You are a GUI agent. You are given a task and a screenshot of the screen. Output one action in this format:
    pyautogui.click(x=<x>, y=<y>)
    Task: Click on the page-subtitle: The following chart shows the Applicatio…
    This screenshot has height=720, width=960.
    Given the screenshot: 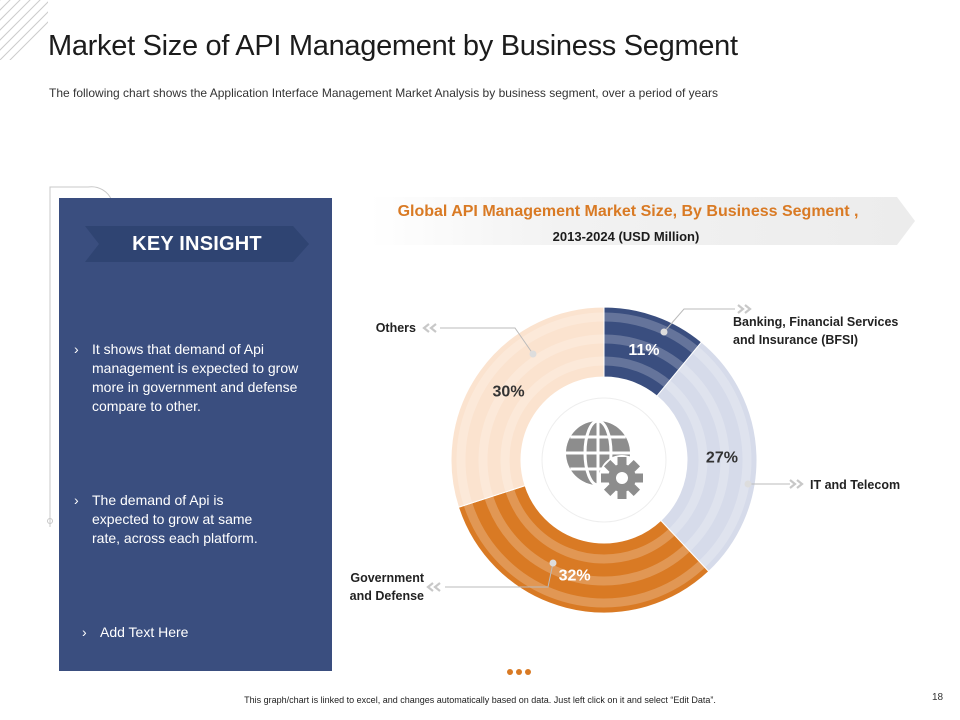 What is the action you would take?
    pyautogui.click(x=384, y=93)
    